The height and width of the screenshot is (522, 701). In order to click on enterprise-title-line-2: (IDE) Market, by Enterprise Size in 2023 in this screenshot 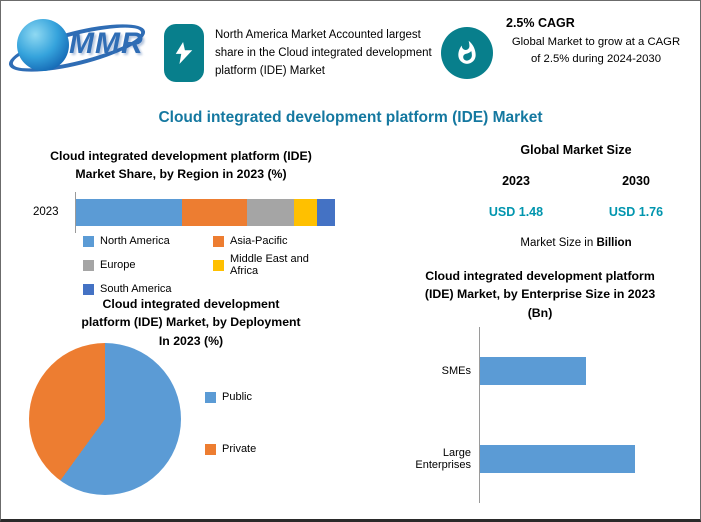, I will do `click(540, 294)`.